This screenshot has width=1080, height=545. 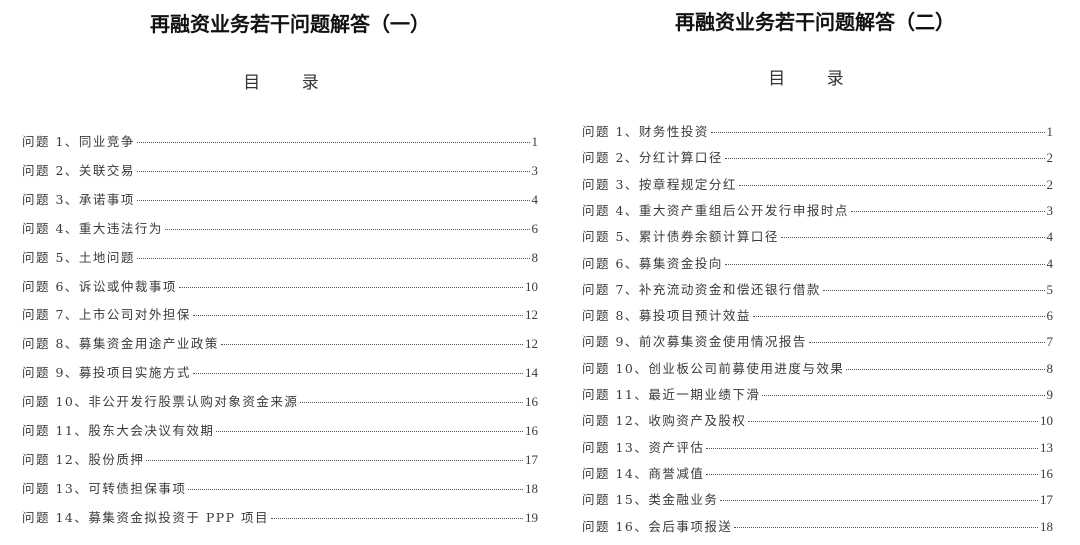 What do you see at coordinates (817, 472) in the screenshot?
I see `toc-entry: 问题 14、商誉减值 16` at bounding box center [817, 472].